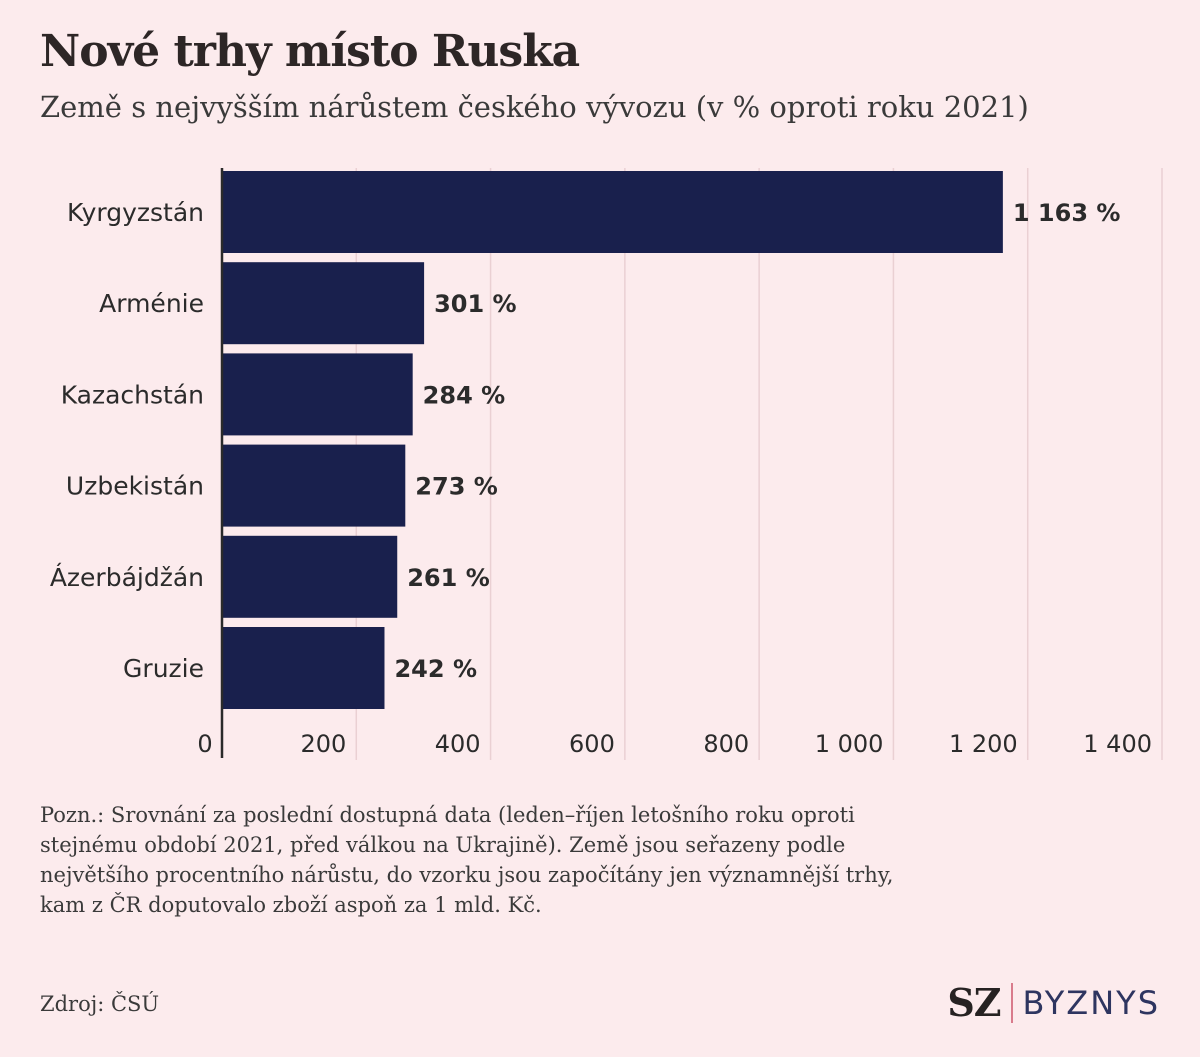 This screenshot has width=1200, height=1057. I want to click on category-label: Gruzie, so click(163, 668).